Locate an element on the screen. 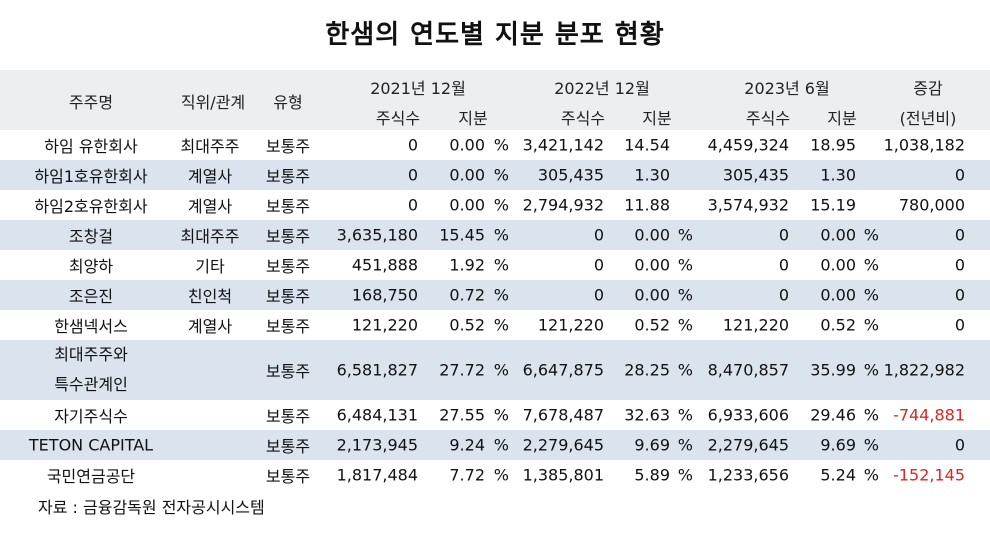 This screenshot has height=536, width=990. change-cell: 1,038,182 is located at coordinates (924, 145).